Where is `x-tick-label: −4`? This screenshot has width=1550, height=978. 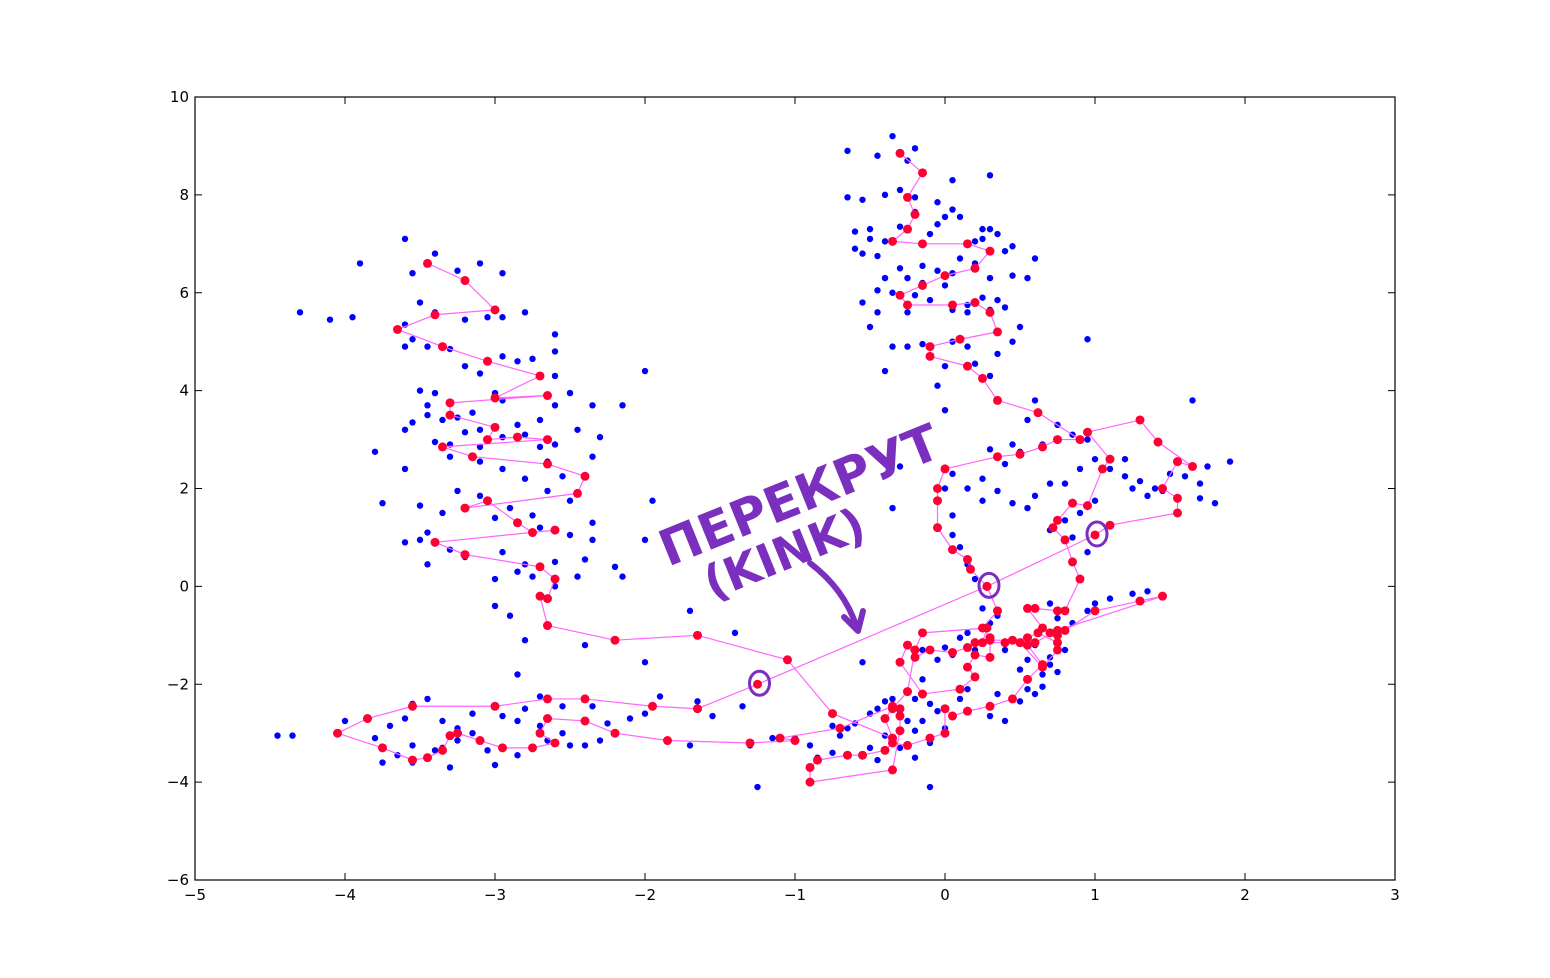
x-tick-label: −4 is located at coordinates (345, 895).